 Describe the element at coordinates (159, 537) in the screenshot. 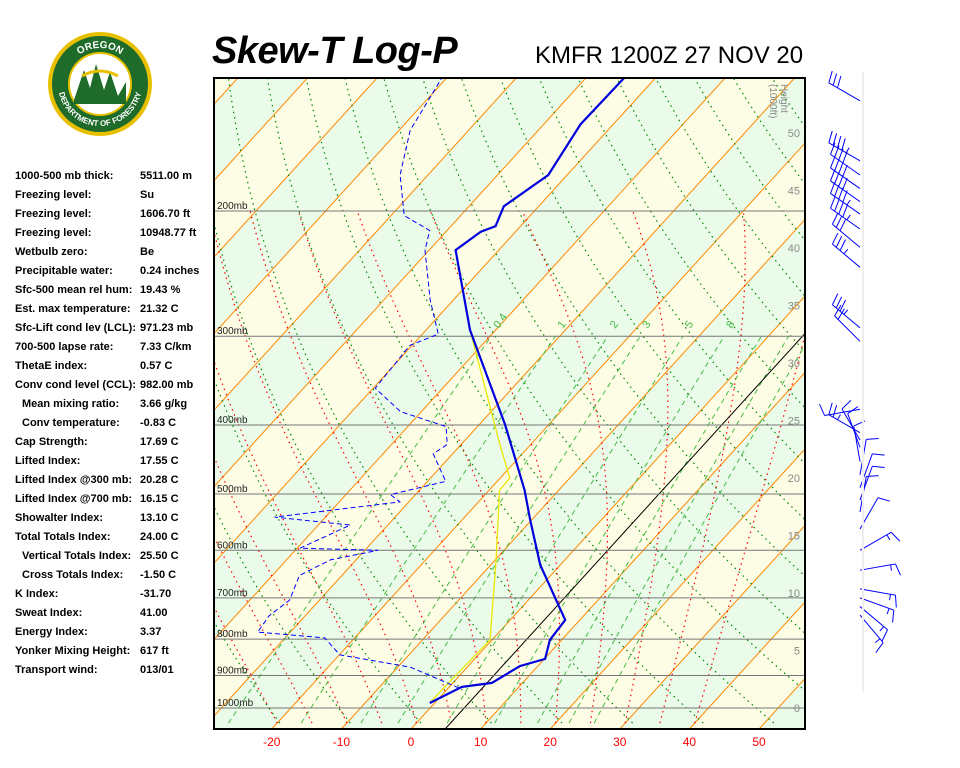

I see `stat-value: 24.00 C` at that location.